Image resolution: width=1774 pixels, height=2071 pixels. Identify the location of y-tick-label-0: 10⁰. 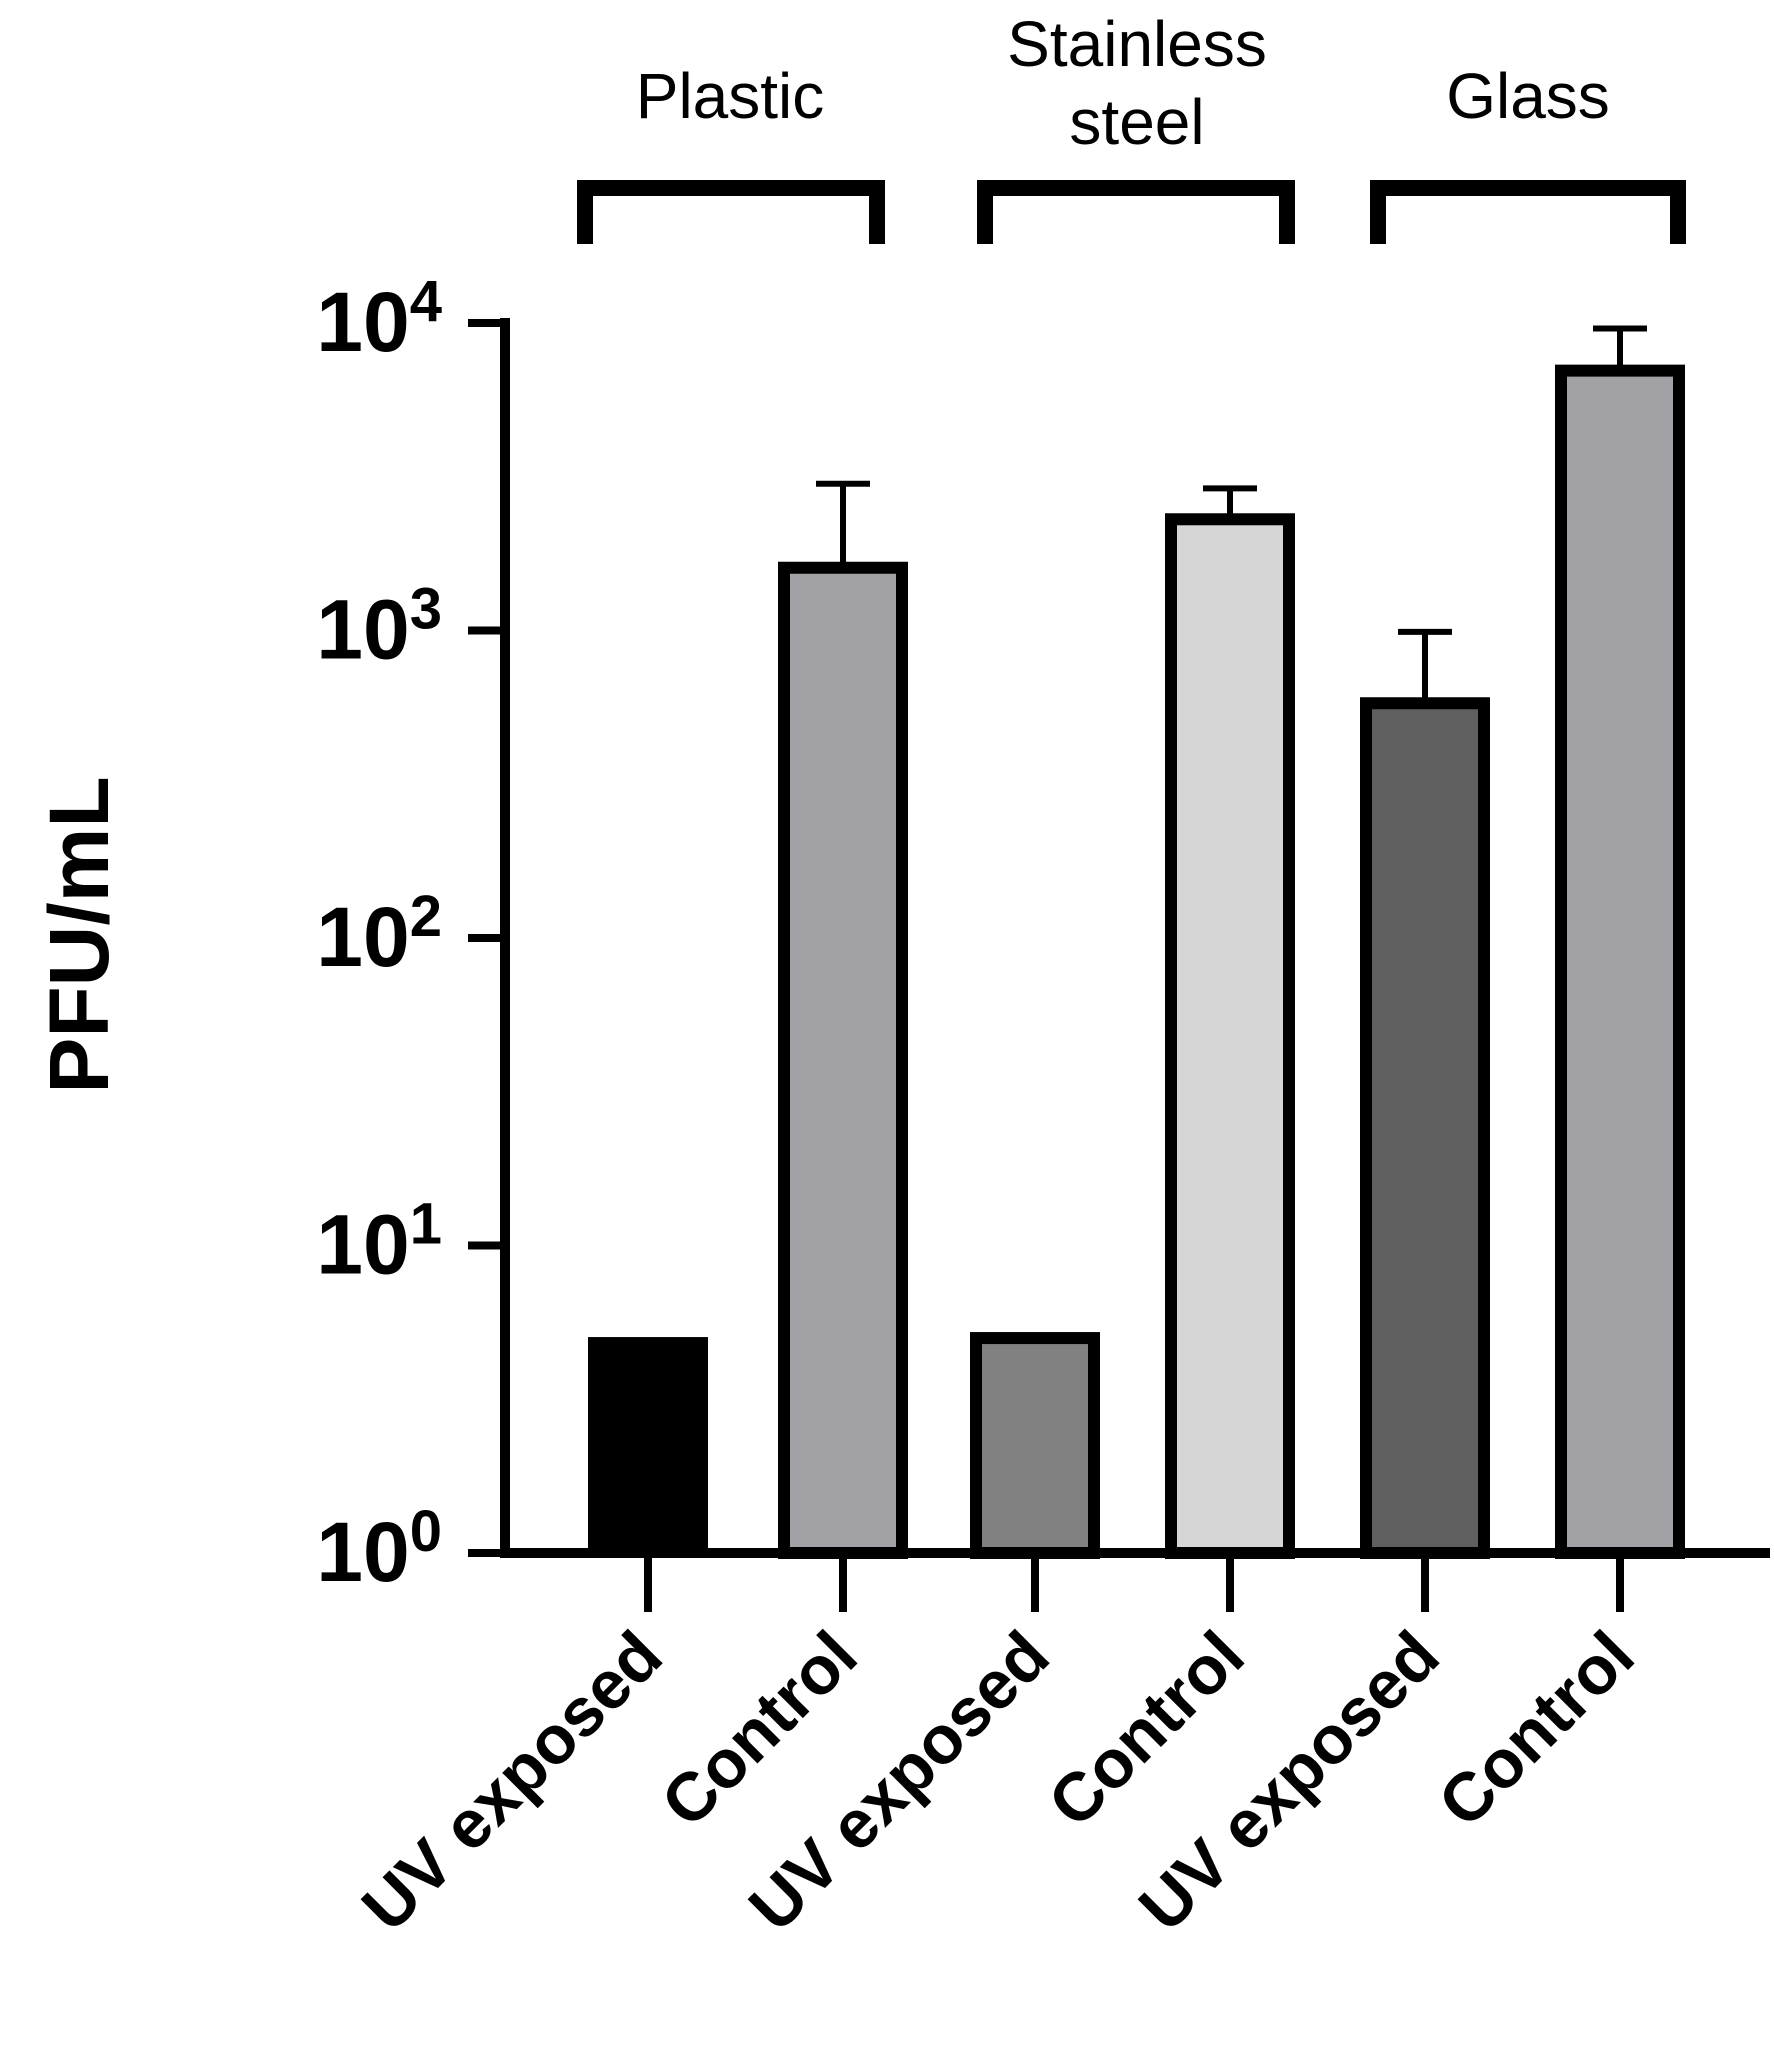
(379, 1549).